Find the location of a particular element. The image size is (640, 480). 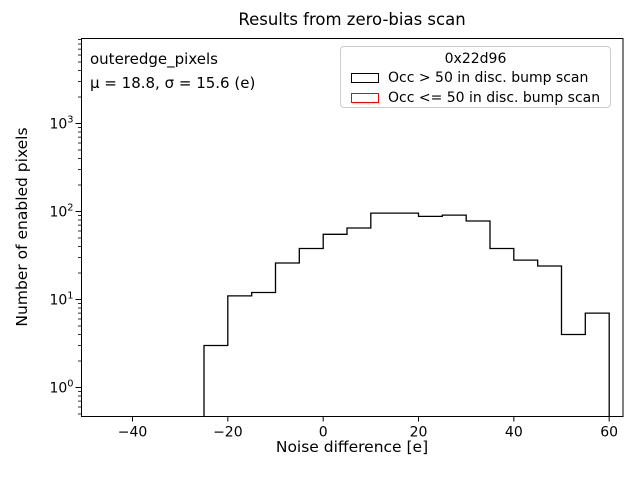

legend-entry: Occ <= 50 in disc. bump scan is located at coordinates (475, 98).